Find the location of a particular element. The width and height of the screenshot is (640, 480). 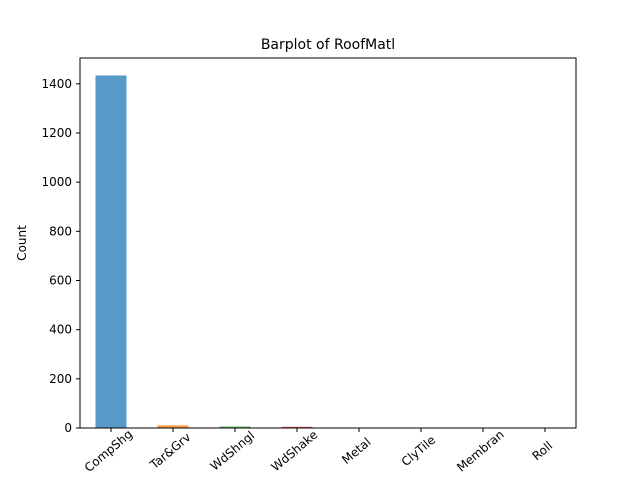

y-tick-label-2: 400 is located at coordinates (60, 330).